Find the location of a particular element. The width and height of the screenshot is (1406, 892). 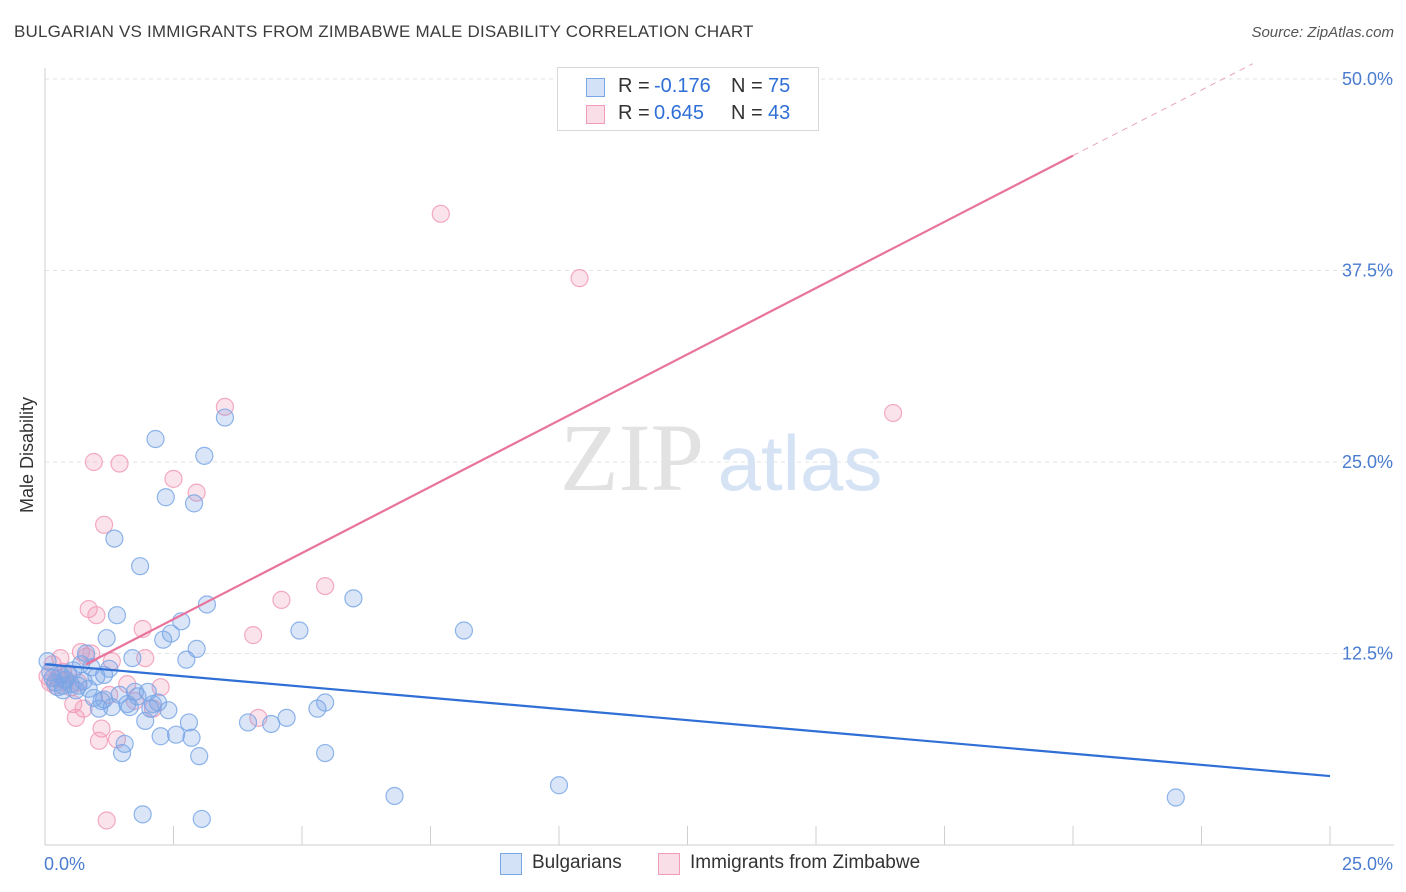

y-axis-label: Male Disability is located at coordinates (27, 455).